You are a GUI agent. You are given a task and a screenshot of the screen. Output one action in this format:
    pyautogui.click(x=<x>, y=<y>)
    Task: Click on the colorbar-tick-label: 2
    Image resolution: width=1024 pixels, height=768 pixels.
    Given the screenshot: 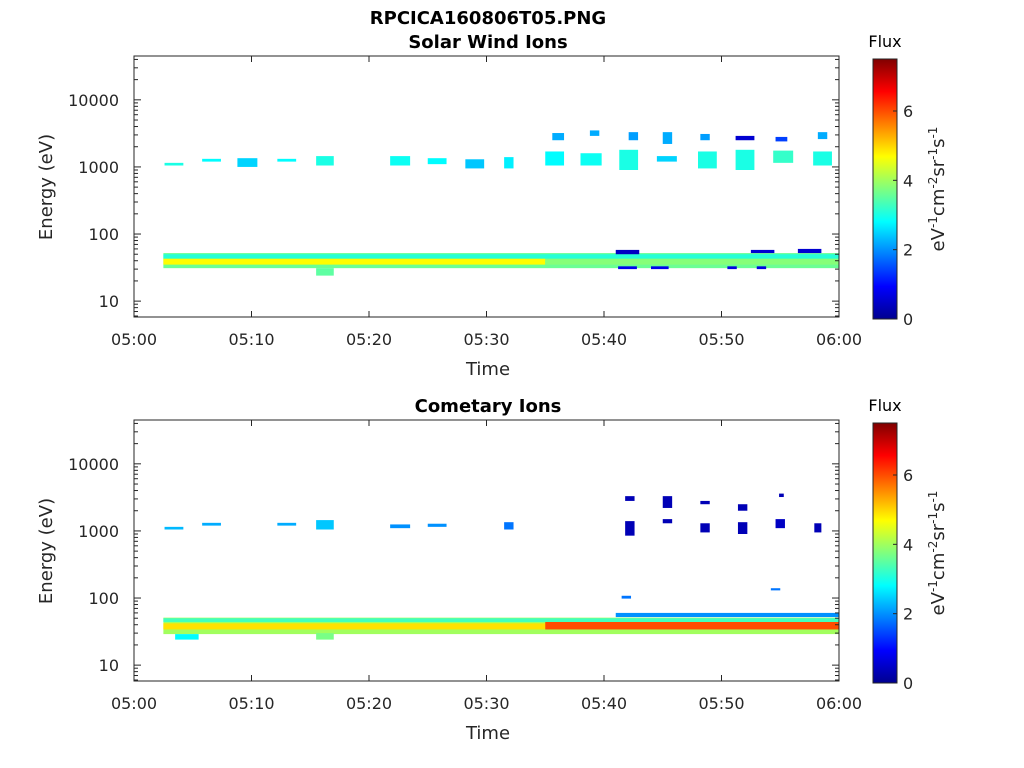 What is the action you would take?
    pyautogui.click(x=908, y=250)
    